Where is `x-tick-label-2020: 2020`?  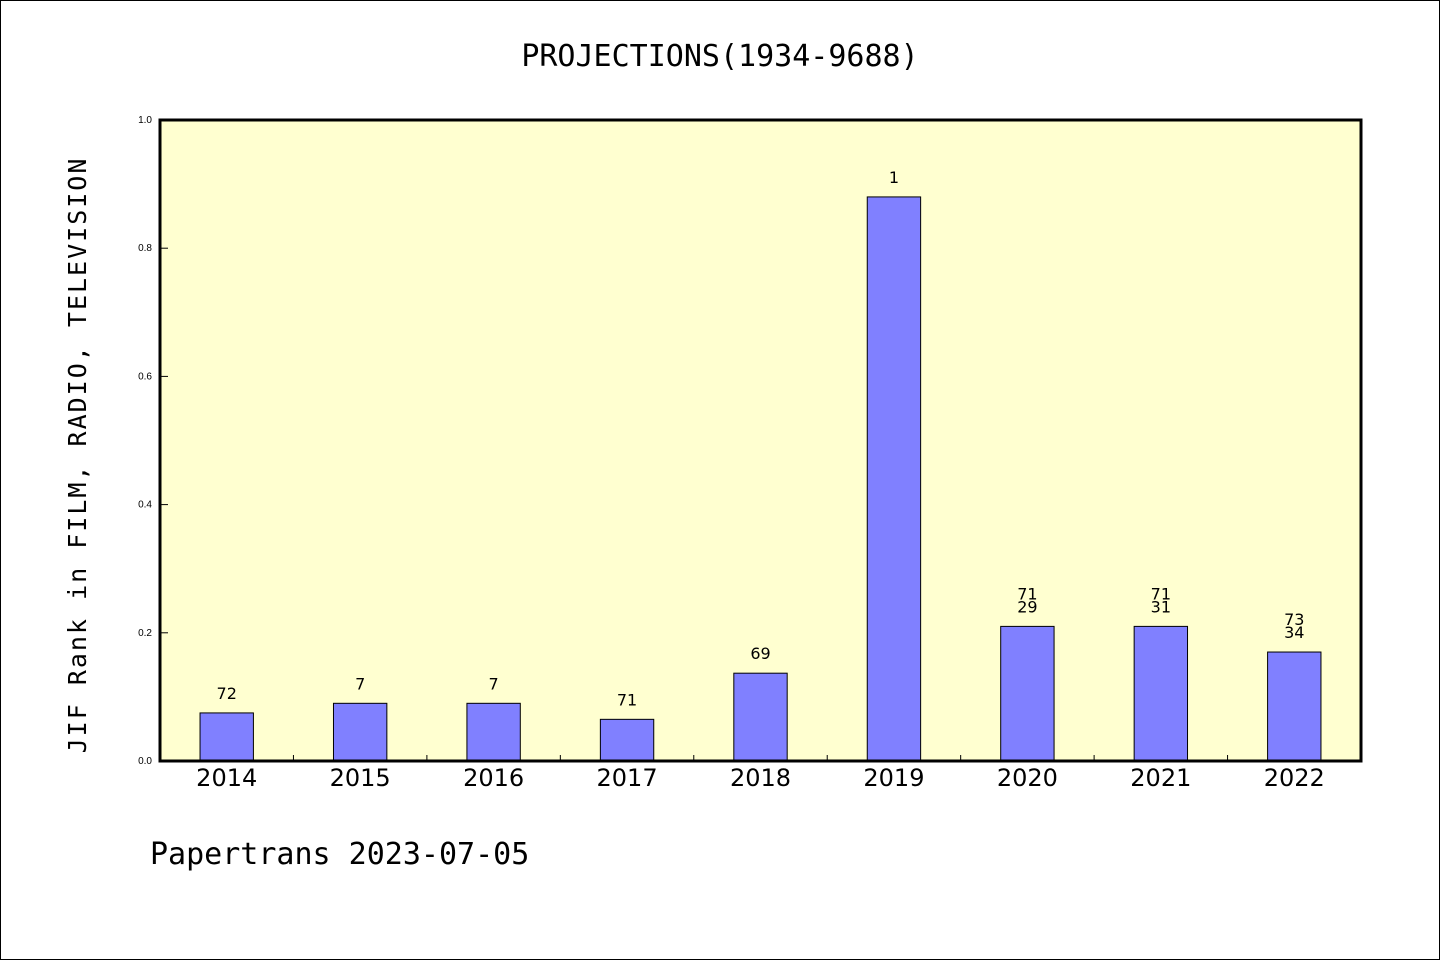
x-tick-label-2020: 2020 is located at coordinates (1027, 778).